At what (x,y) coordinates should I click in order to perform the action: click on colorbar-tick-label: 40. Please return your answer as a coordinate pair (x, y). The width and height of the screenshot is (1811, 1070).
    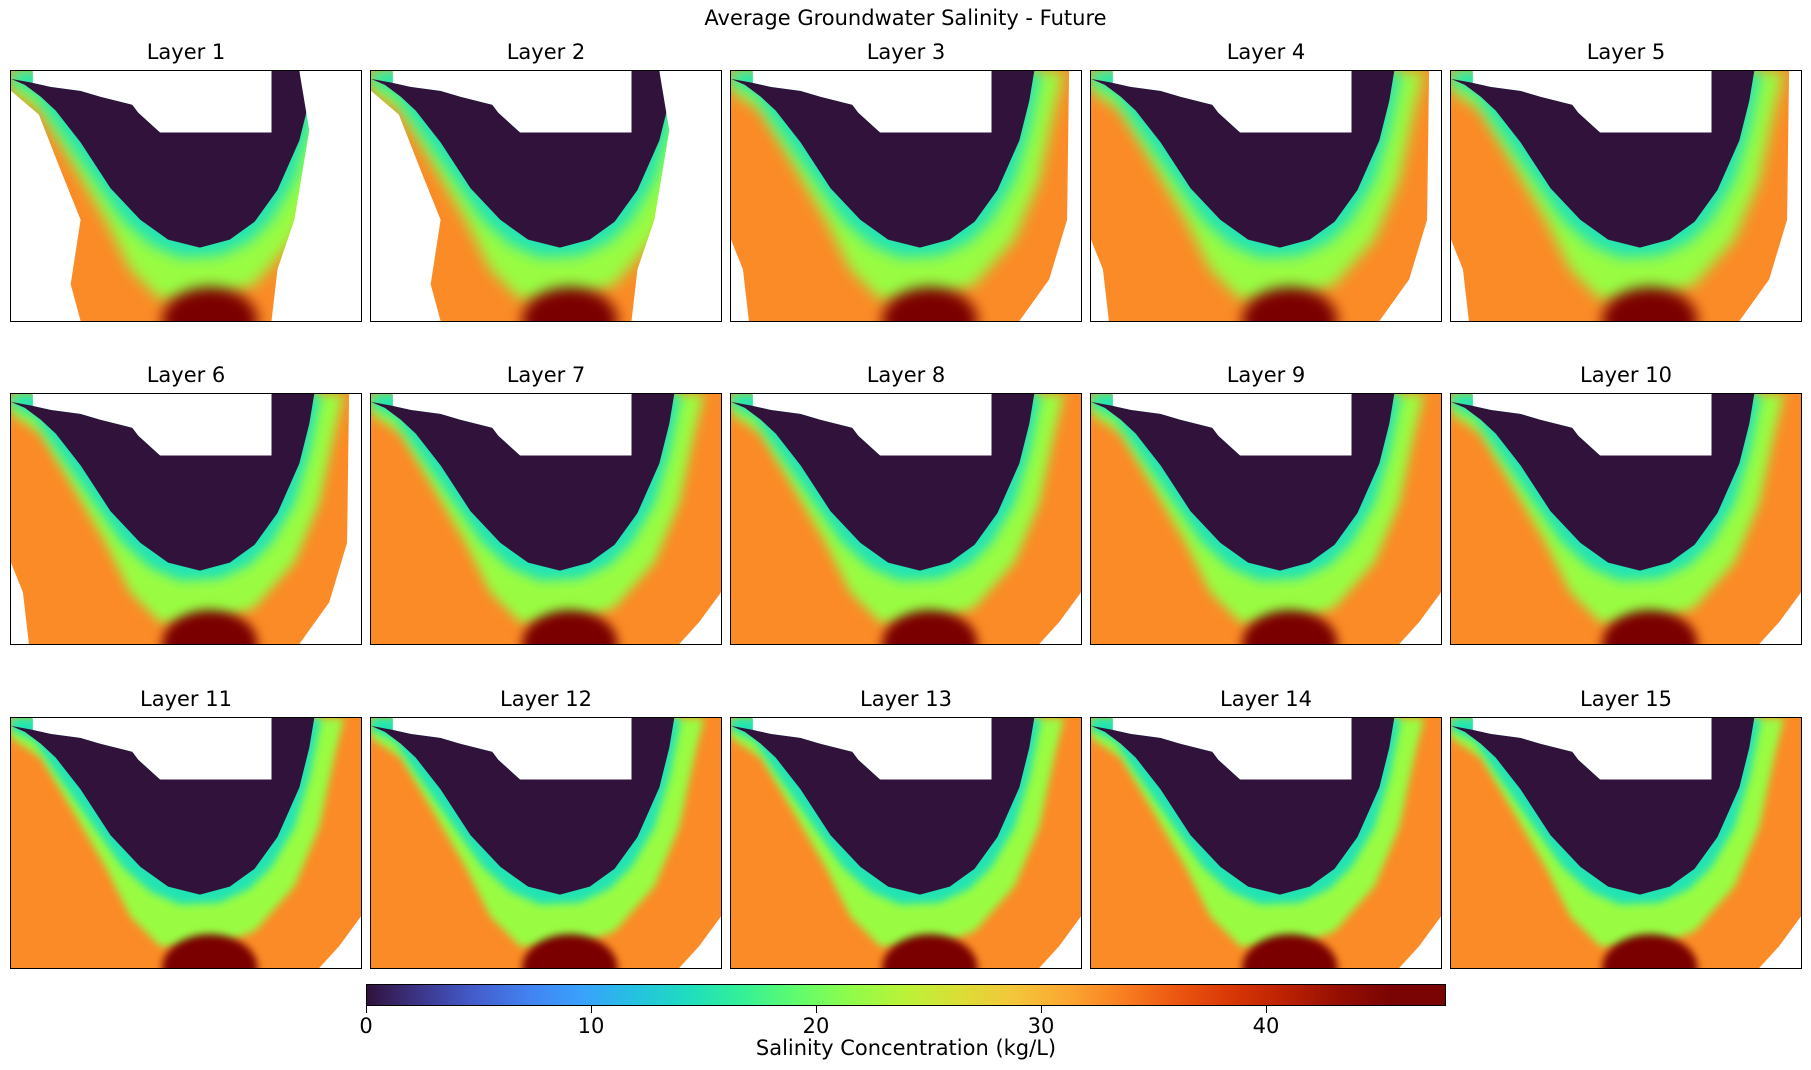
    Looking at the image, I should click on (1266, 1026).